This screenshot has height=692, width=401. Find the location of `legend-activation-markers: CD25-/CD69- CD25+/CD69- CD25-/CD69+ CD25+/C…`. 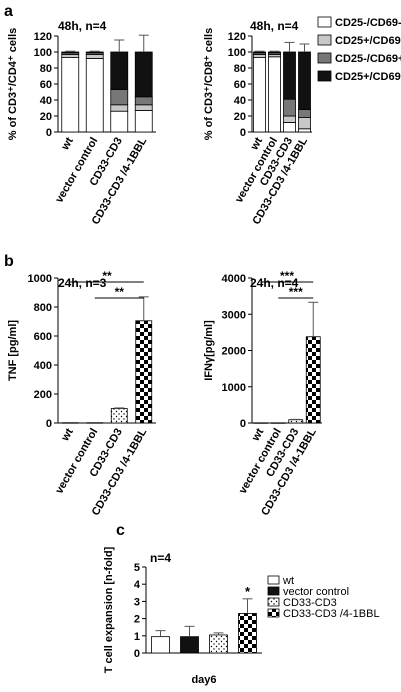

legend-activation-markers: CD25-/CD69- CD25+/CD69- CD25-/CD69+ CD25+/C… is located at coordinates (359, 49).